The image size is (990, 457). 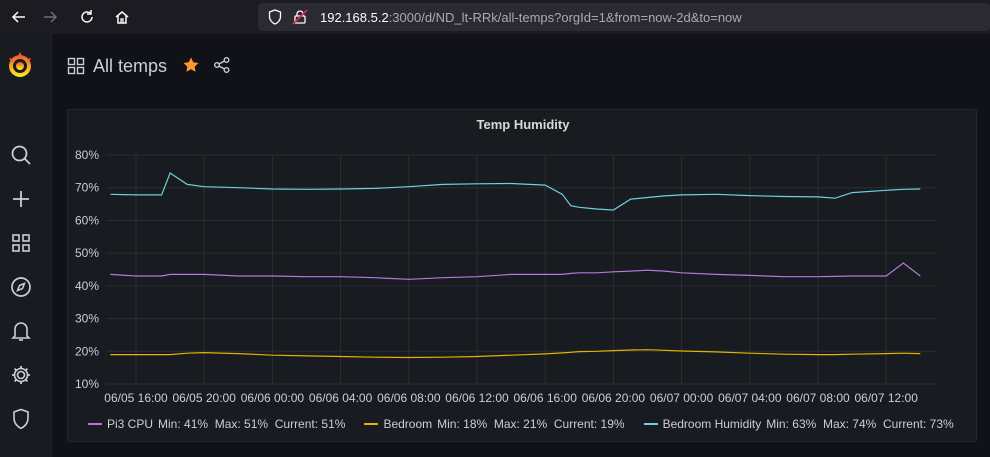 What do you see at coordinates (750, 398) in the screenshot?
I see `x-tick-label: 06/07 04:00` at bounding box center [750, 398].